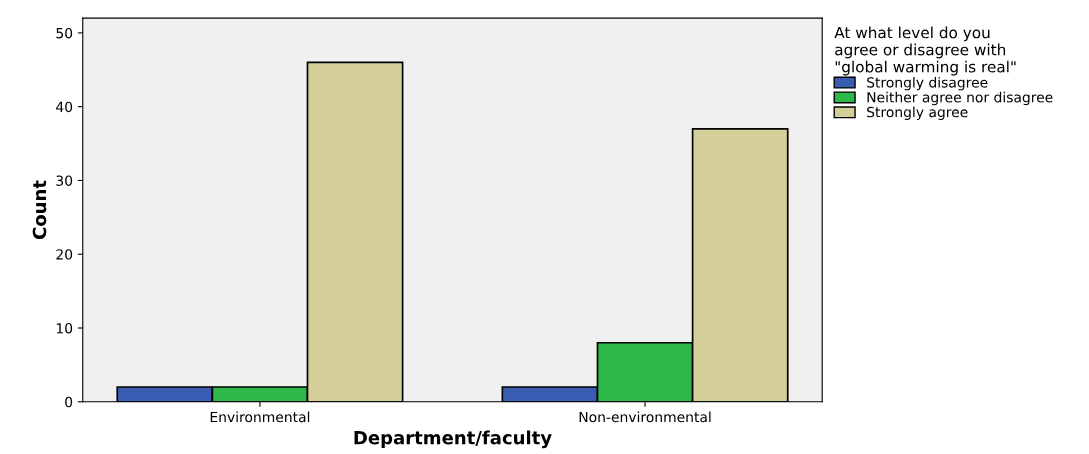 This screenshot has width=1089, height=454. I want to click on legend-label: Strongly agree, so click(917, 113).